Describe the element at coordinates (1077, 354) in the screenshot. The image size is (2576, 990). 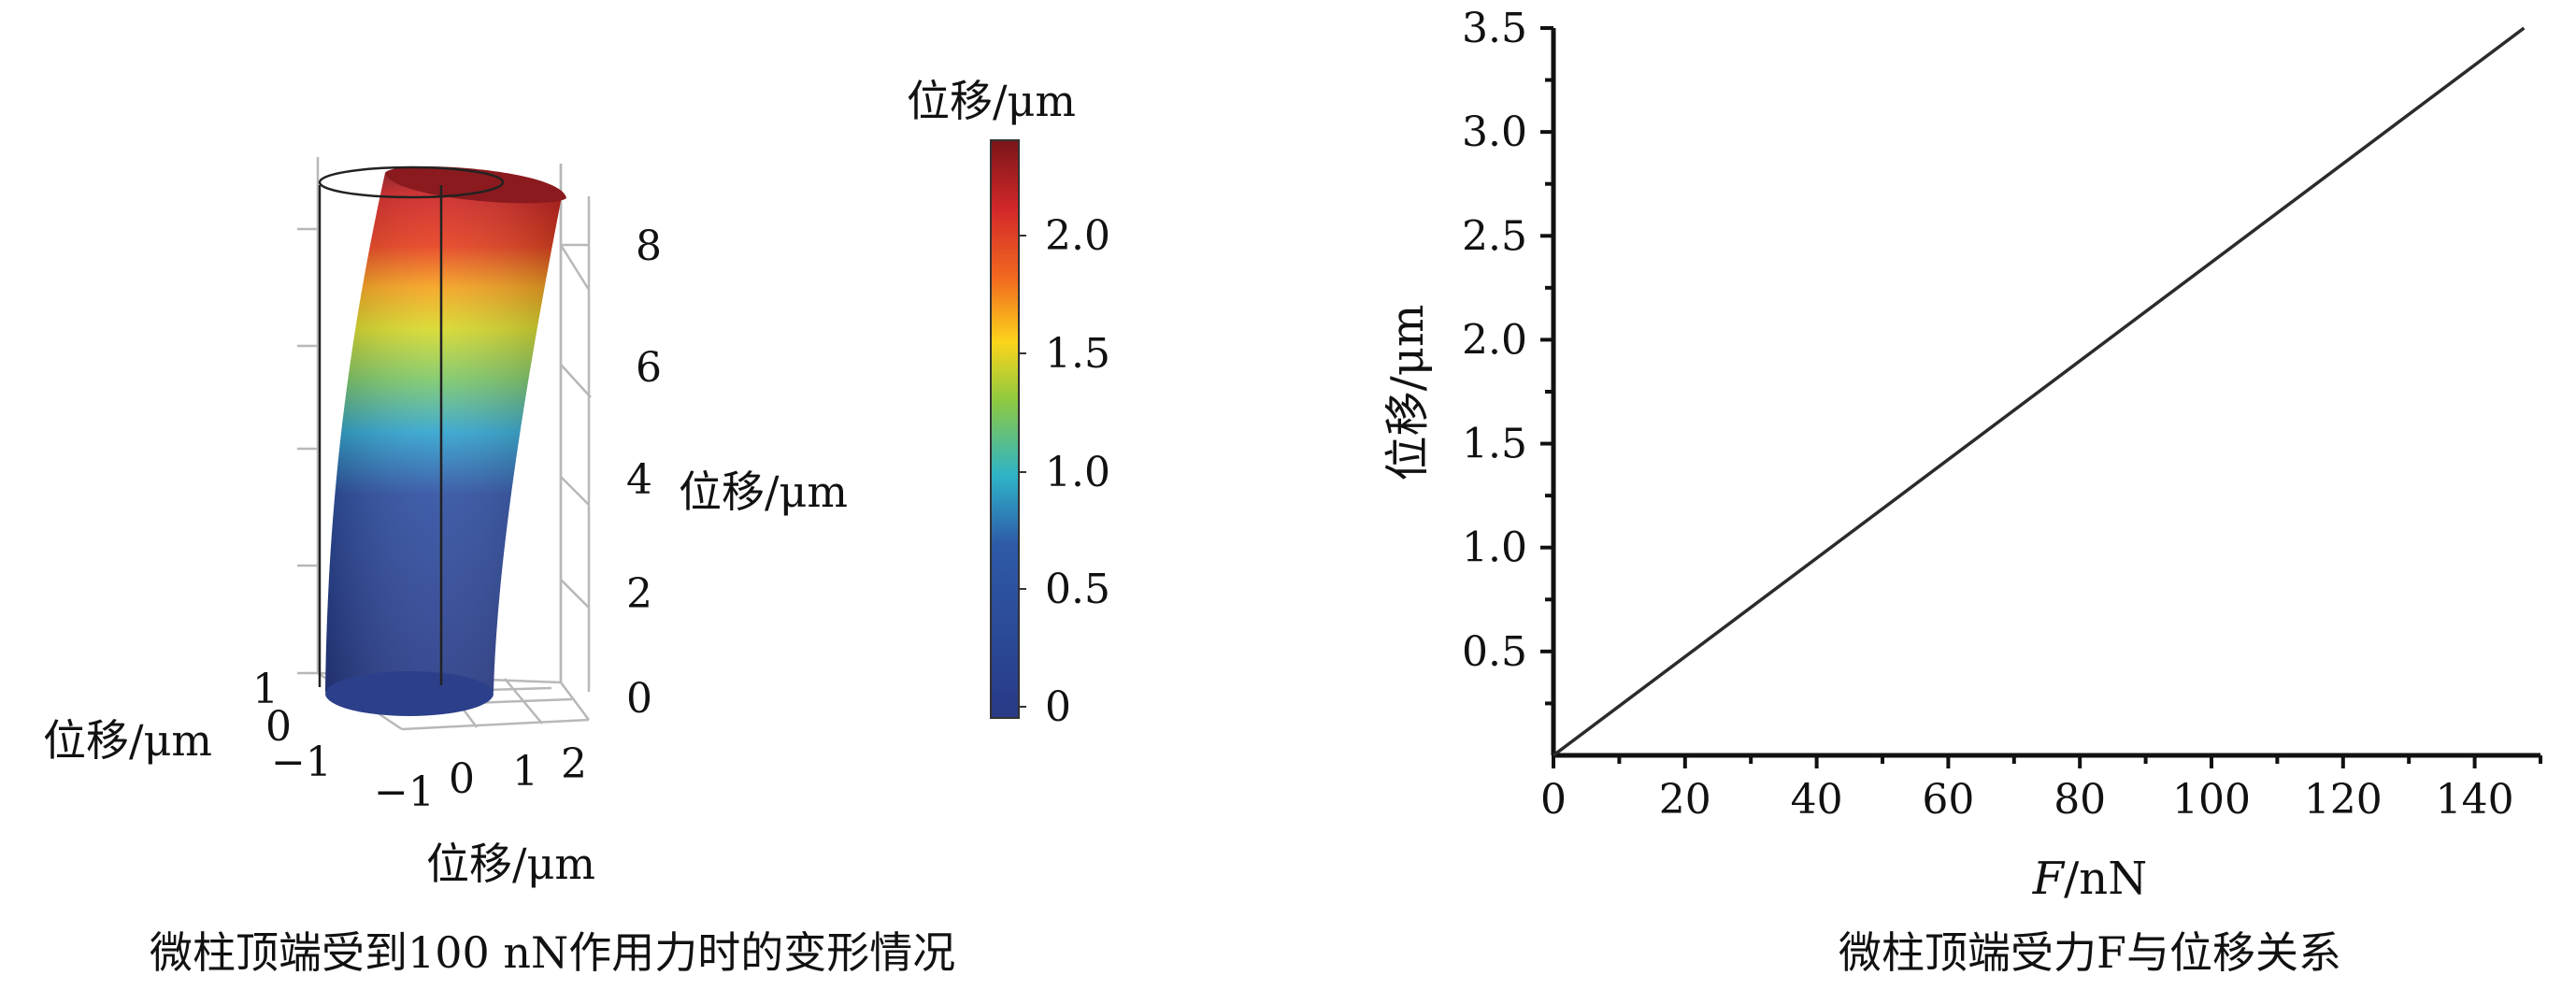
I see `colorbar-tick-1-5: 1.5` at that location.